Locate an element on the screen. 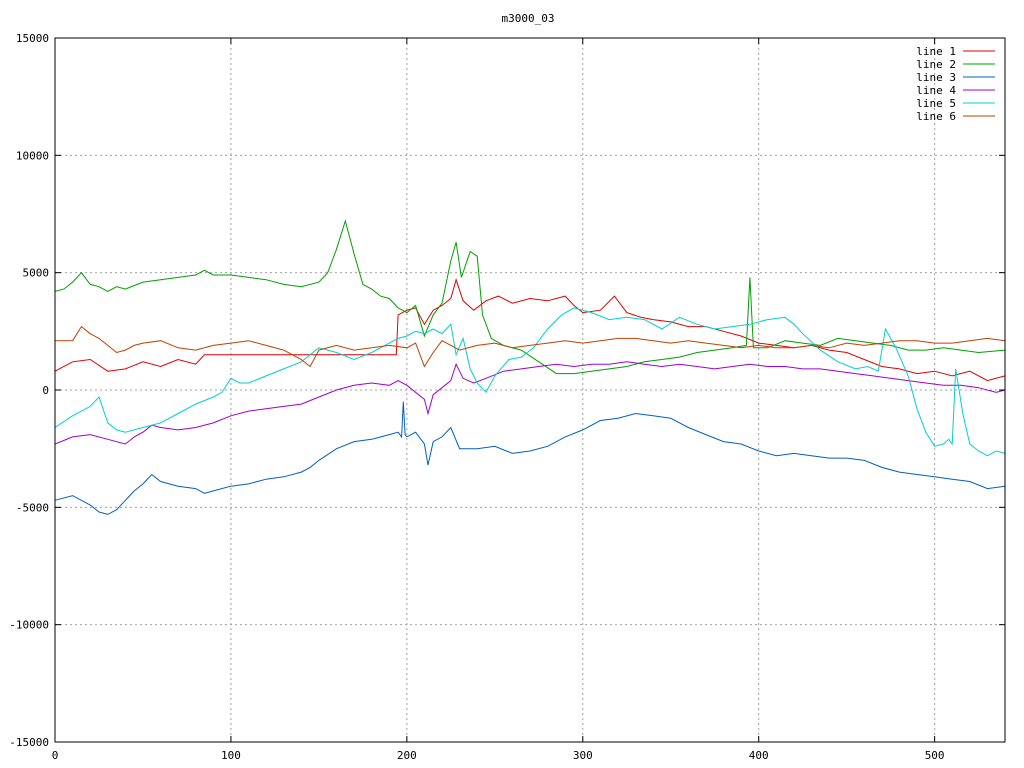 The image size is (1024, 768). legend-label: line 4 is located at coordinates (936, 90).